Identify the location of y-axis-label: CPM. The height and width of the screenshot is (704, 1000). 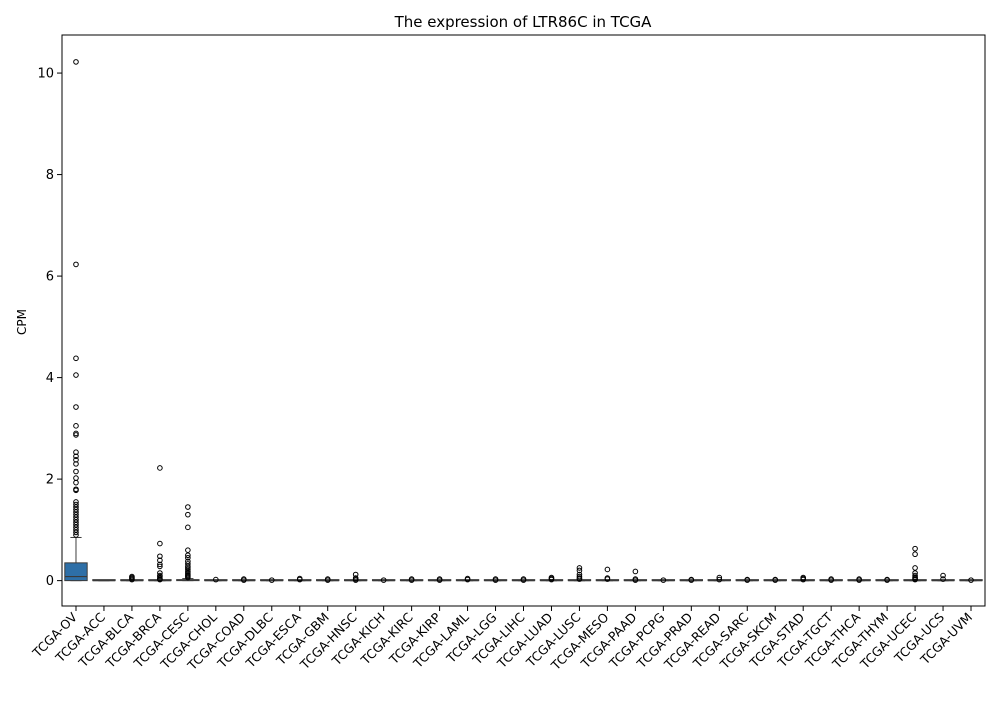
(22, 322).